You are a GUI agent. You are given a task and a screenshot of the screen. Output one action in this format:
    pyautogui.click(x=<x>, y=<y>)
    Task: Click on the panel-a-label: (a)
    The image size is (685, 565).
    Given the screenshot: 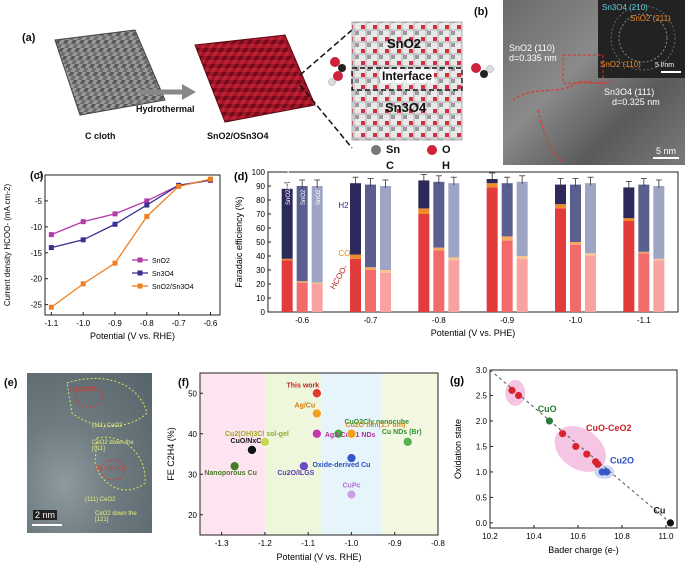 What is the action you would take?
    pyautogui.click(x=29, y=38)
    